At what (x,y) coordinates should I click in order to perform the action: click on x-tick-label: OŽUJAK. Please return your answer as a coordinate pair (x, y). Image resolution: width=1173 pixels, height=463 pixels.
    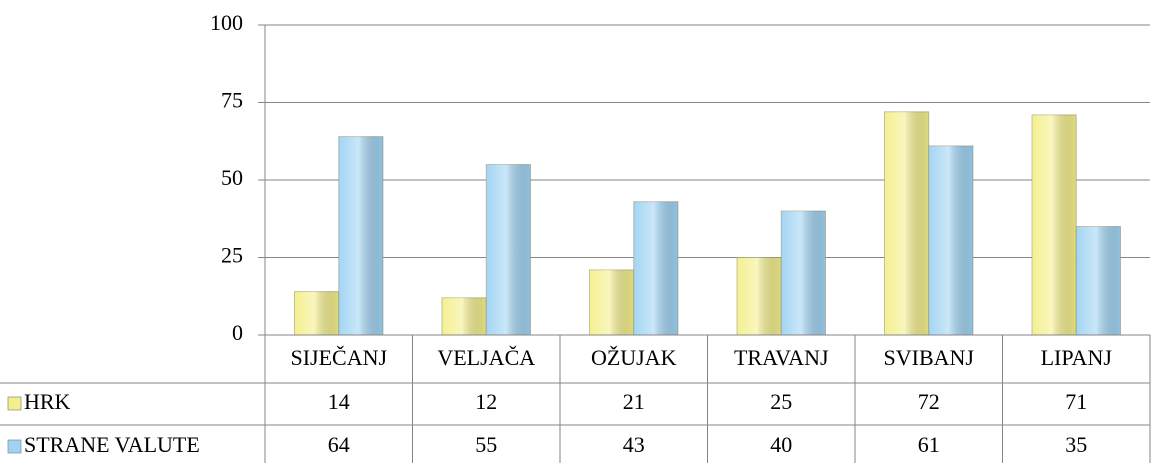
    Looking at the image, I should click on (634, 357).